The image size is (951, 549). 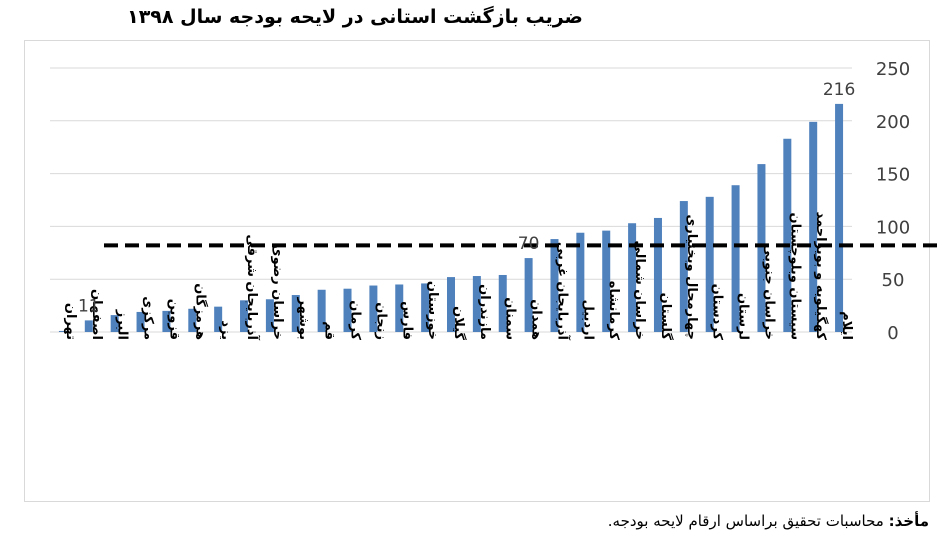 I want to click on category-label: گیلان, so click(x=459, y=323).